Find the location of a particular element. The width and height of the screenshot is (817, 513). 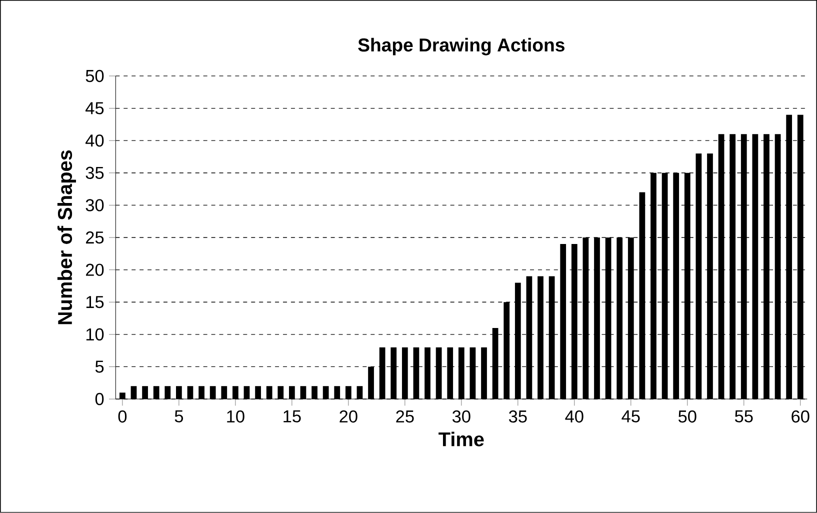

y-tick-label: 30 is located at coordinates (95, 205).